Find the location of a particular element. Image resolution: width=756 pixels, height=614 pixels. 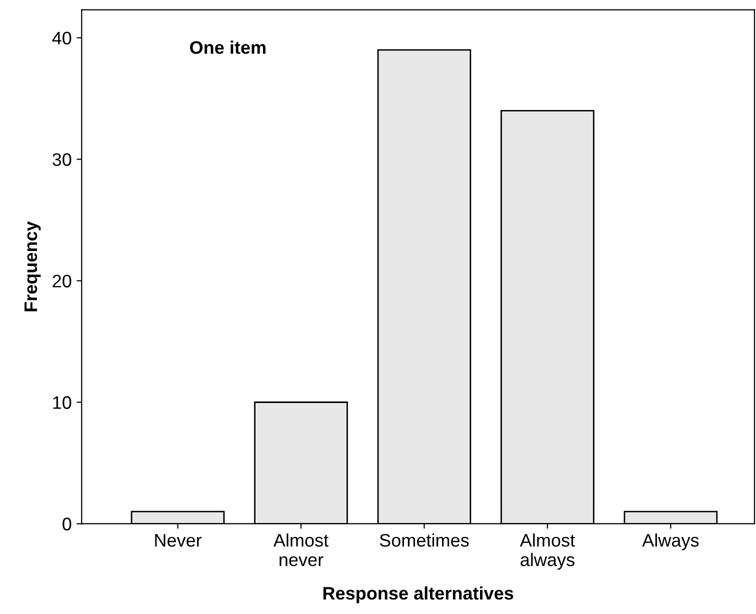

y-tick-label: 10 is located at coordinates (62, 402).